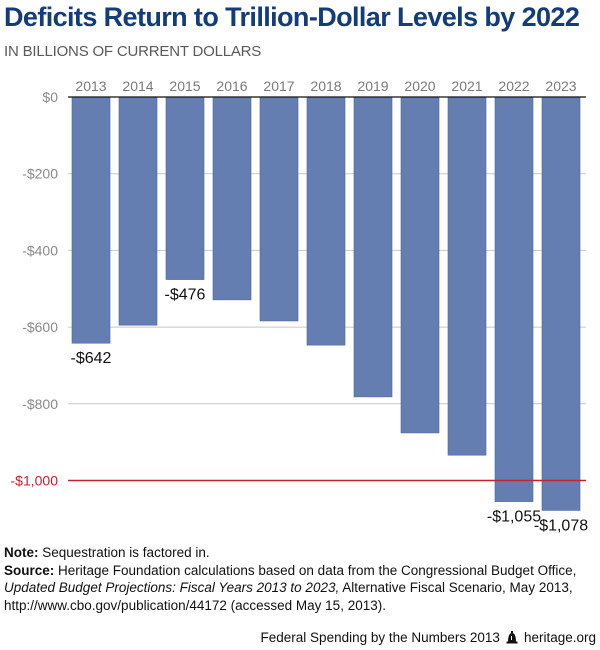 This screenshot has width=600, height=650. Describe the element at coordinates (302, 553) in the screenshot. I see `note-line: Note: Sequestration is factored in.` at that location.